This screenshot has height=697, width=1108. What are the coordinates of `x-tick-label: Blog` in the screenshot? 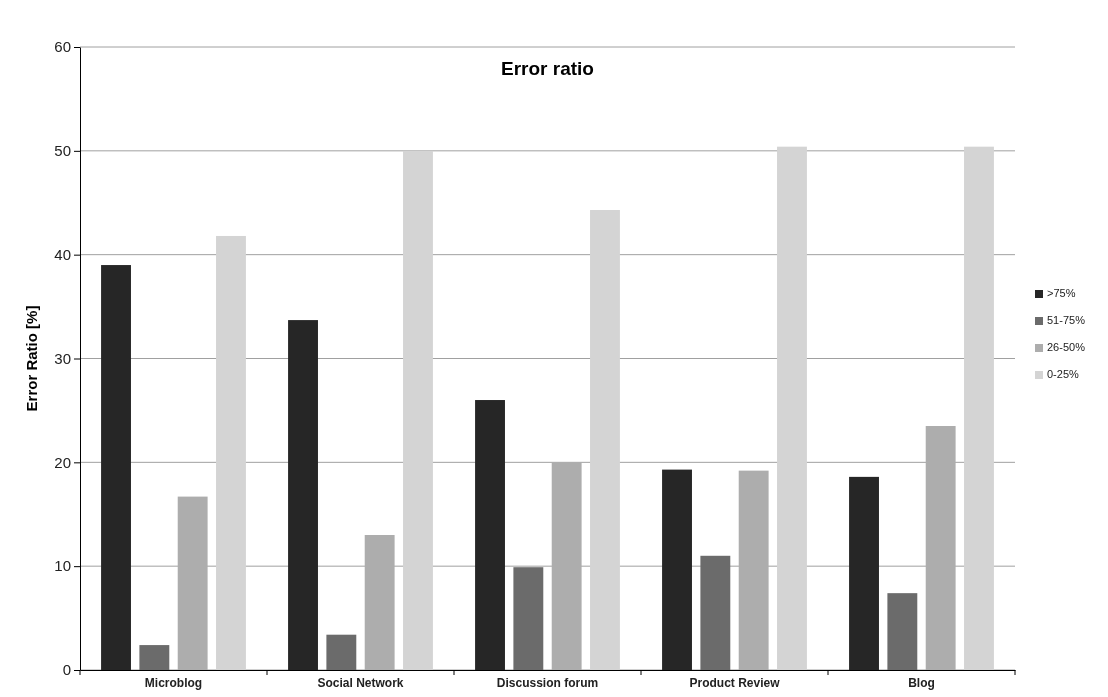 It's located at (921, 682).